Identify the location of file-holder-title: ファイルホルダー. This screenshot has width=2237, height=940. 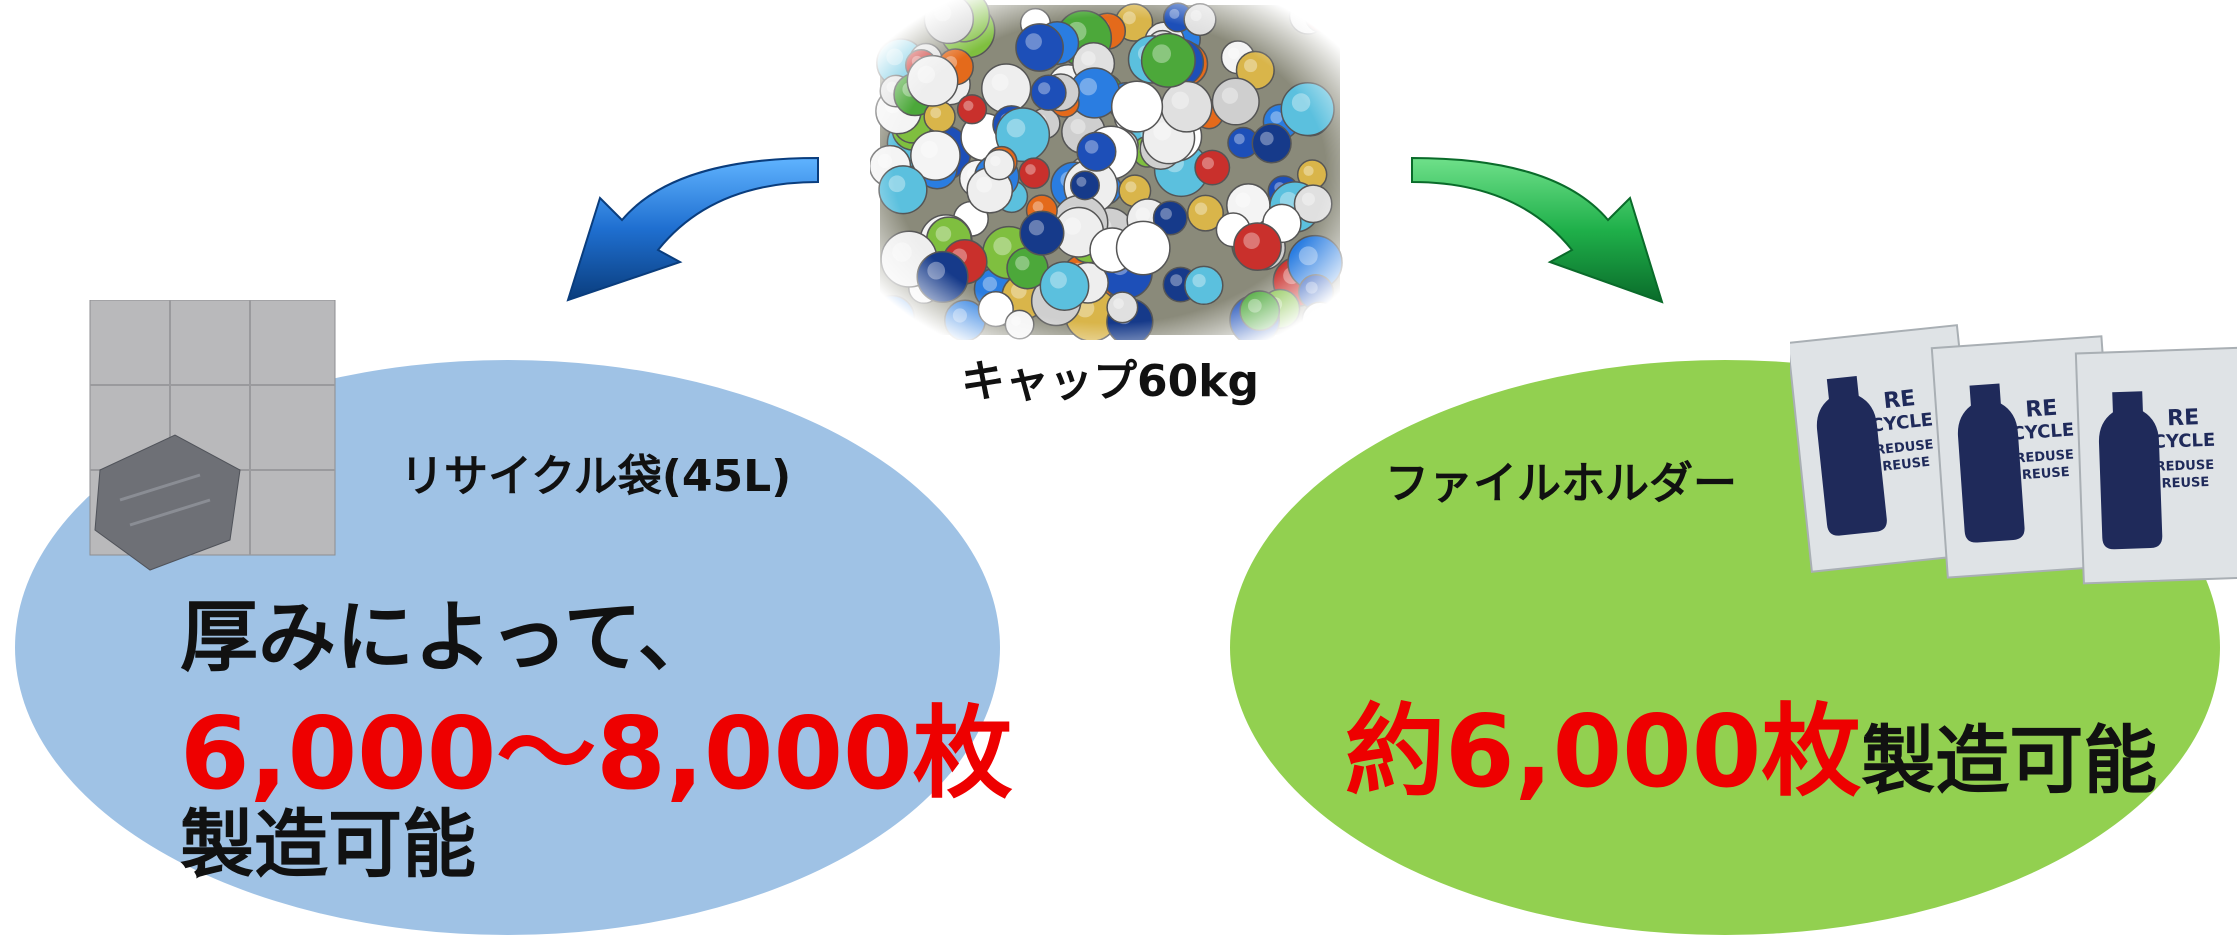
(1561, 483).